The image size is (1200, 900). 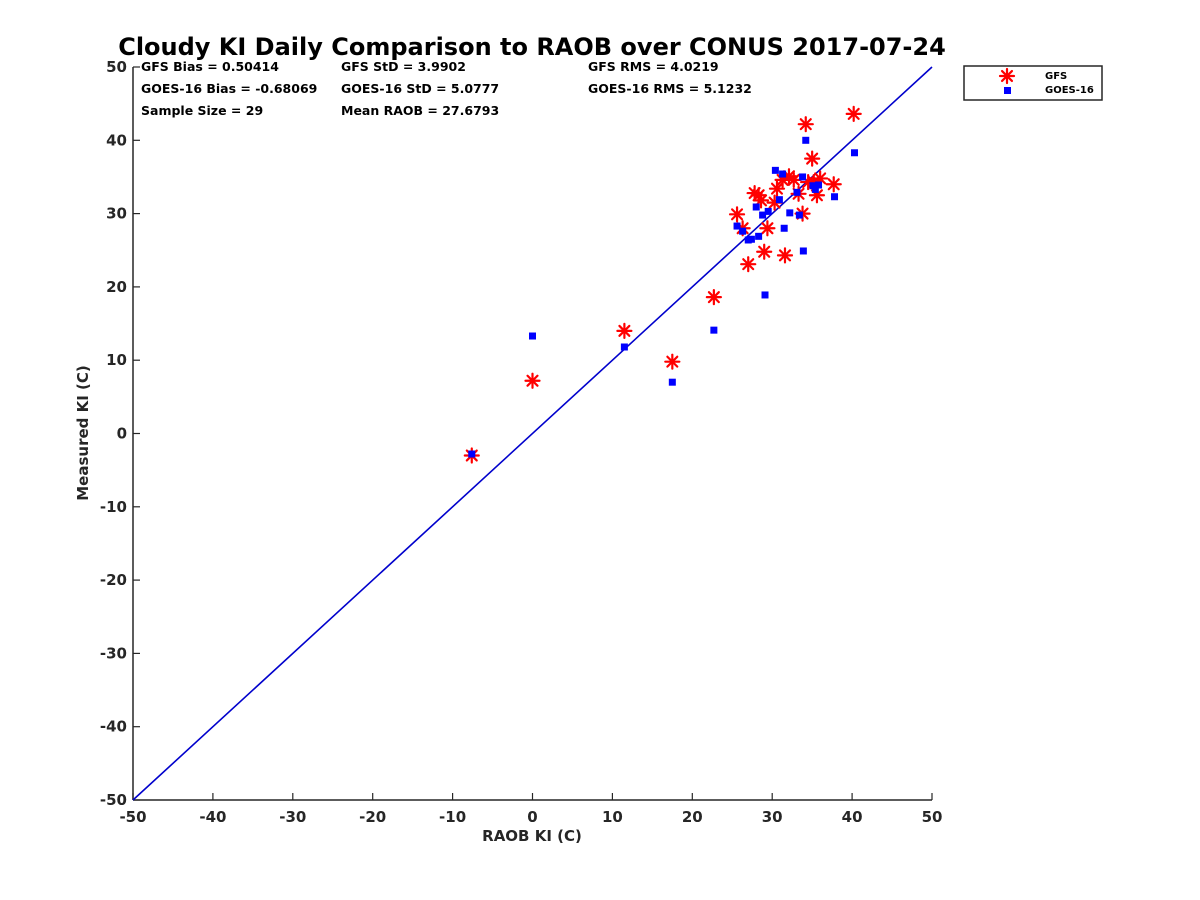 I want to click on x-tick-label: 20, so click(x=692, y=817).